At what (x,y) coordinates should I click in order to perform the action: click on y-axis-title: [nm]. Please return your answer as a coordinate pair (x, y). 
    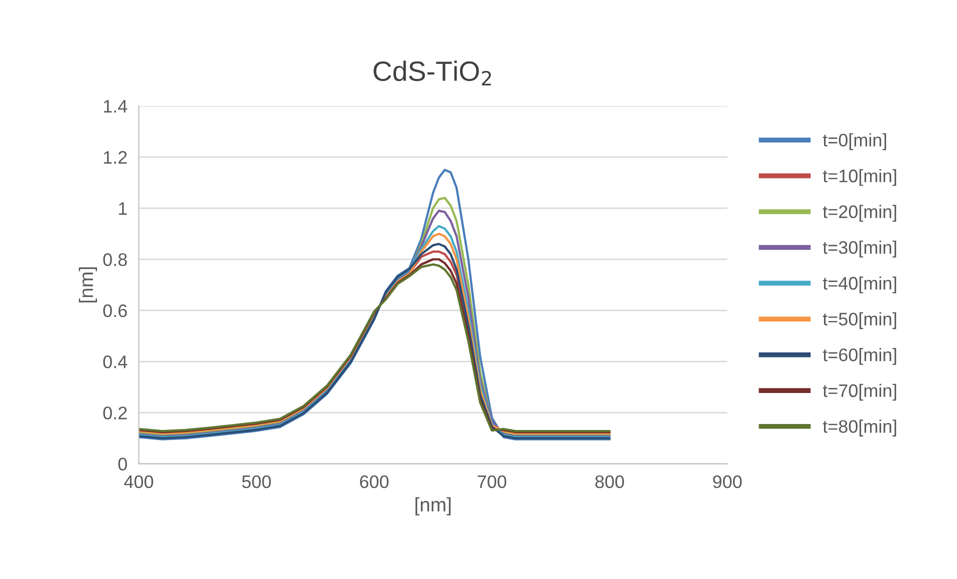
    Looking at the image, I should click on (87, 284).